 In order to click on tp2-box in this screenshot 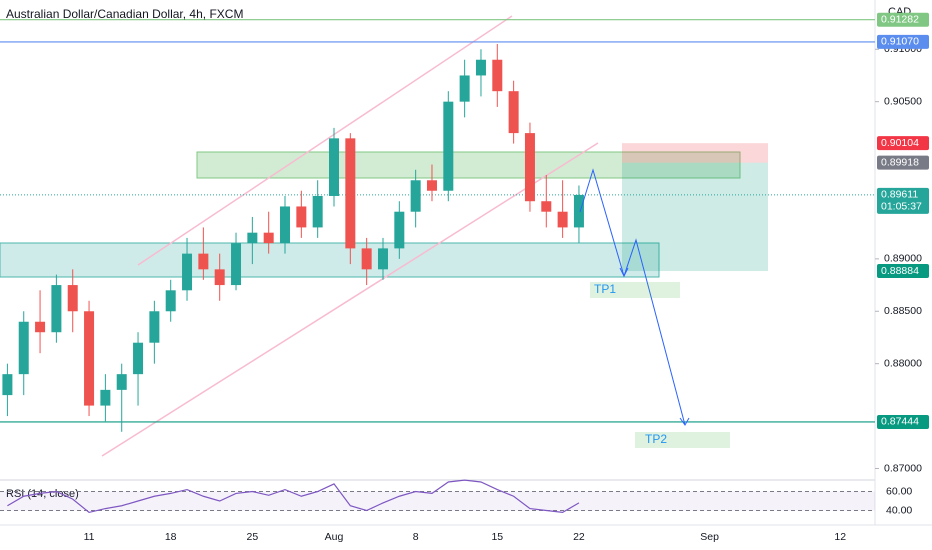, I will do `click(682, 440)`.